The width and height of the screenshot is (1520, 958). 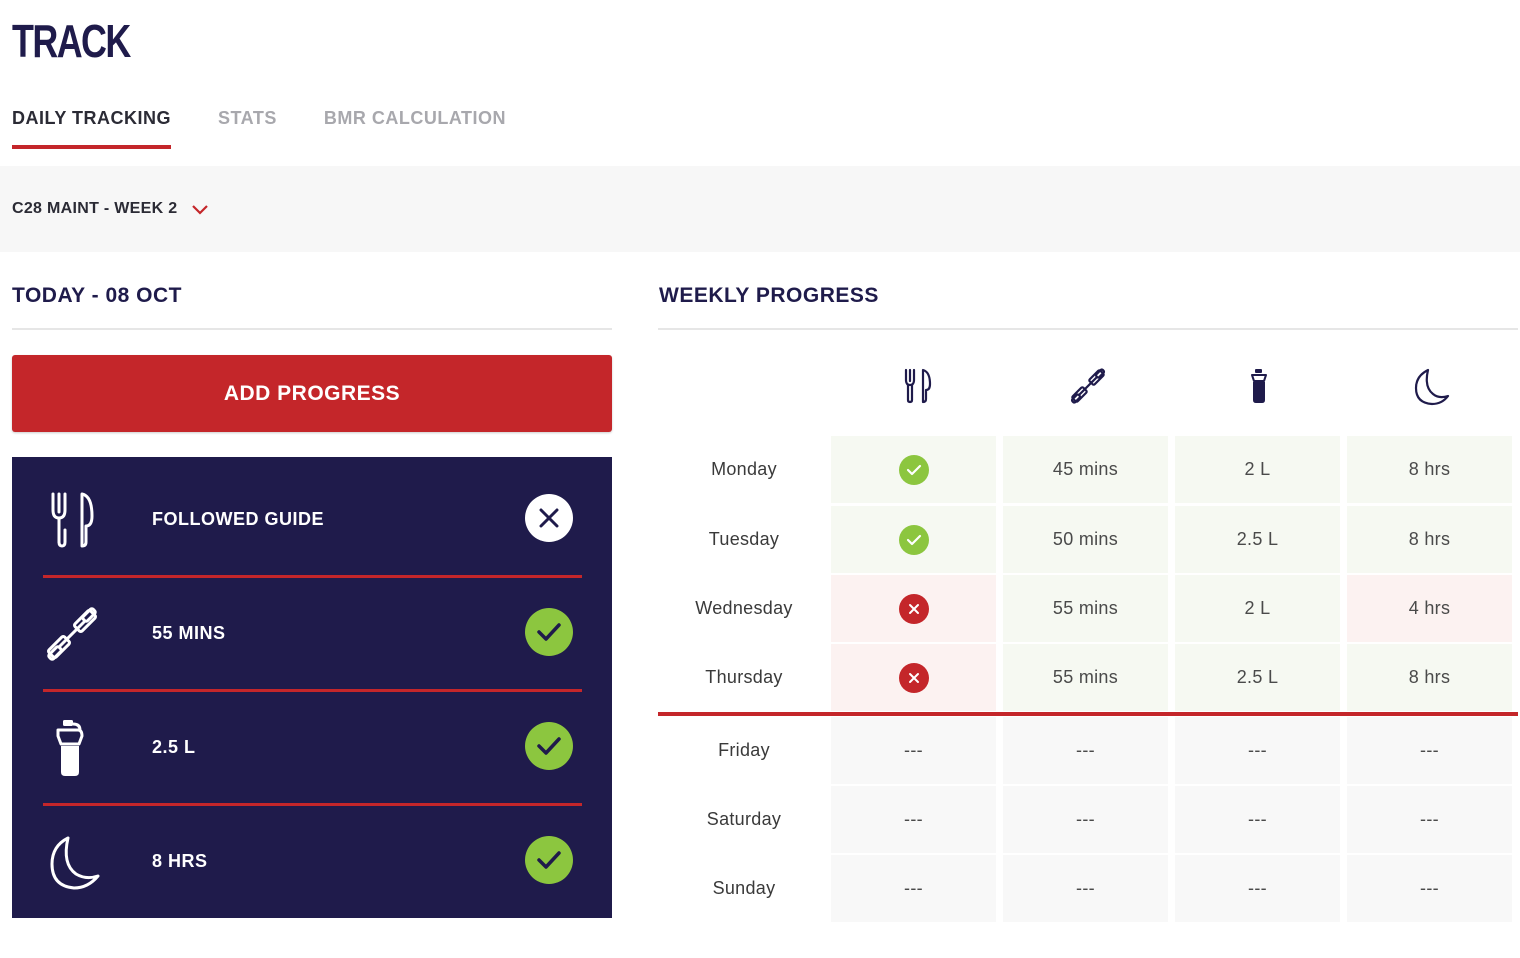 What do you see at coordinates (760, 209) in the screenshot?
I see `program-bar: C28 MAINT - WEEK 2` at bounding box center [760, 209].